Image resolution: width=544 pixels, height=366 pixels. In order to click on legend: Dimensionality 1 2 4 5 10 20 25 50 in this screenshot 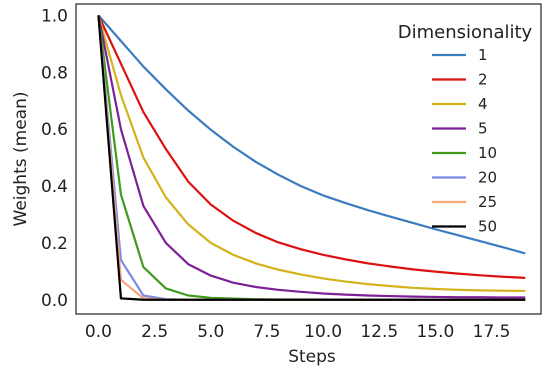, I will do `click(465, 129)`.